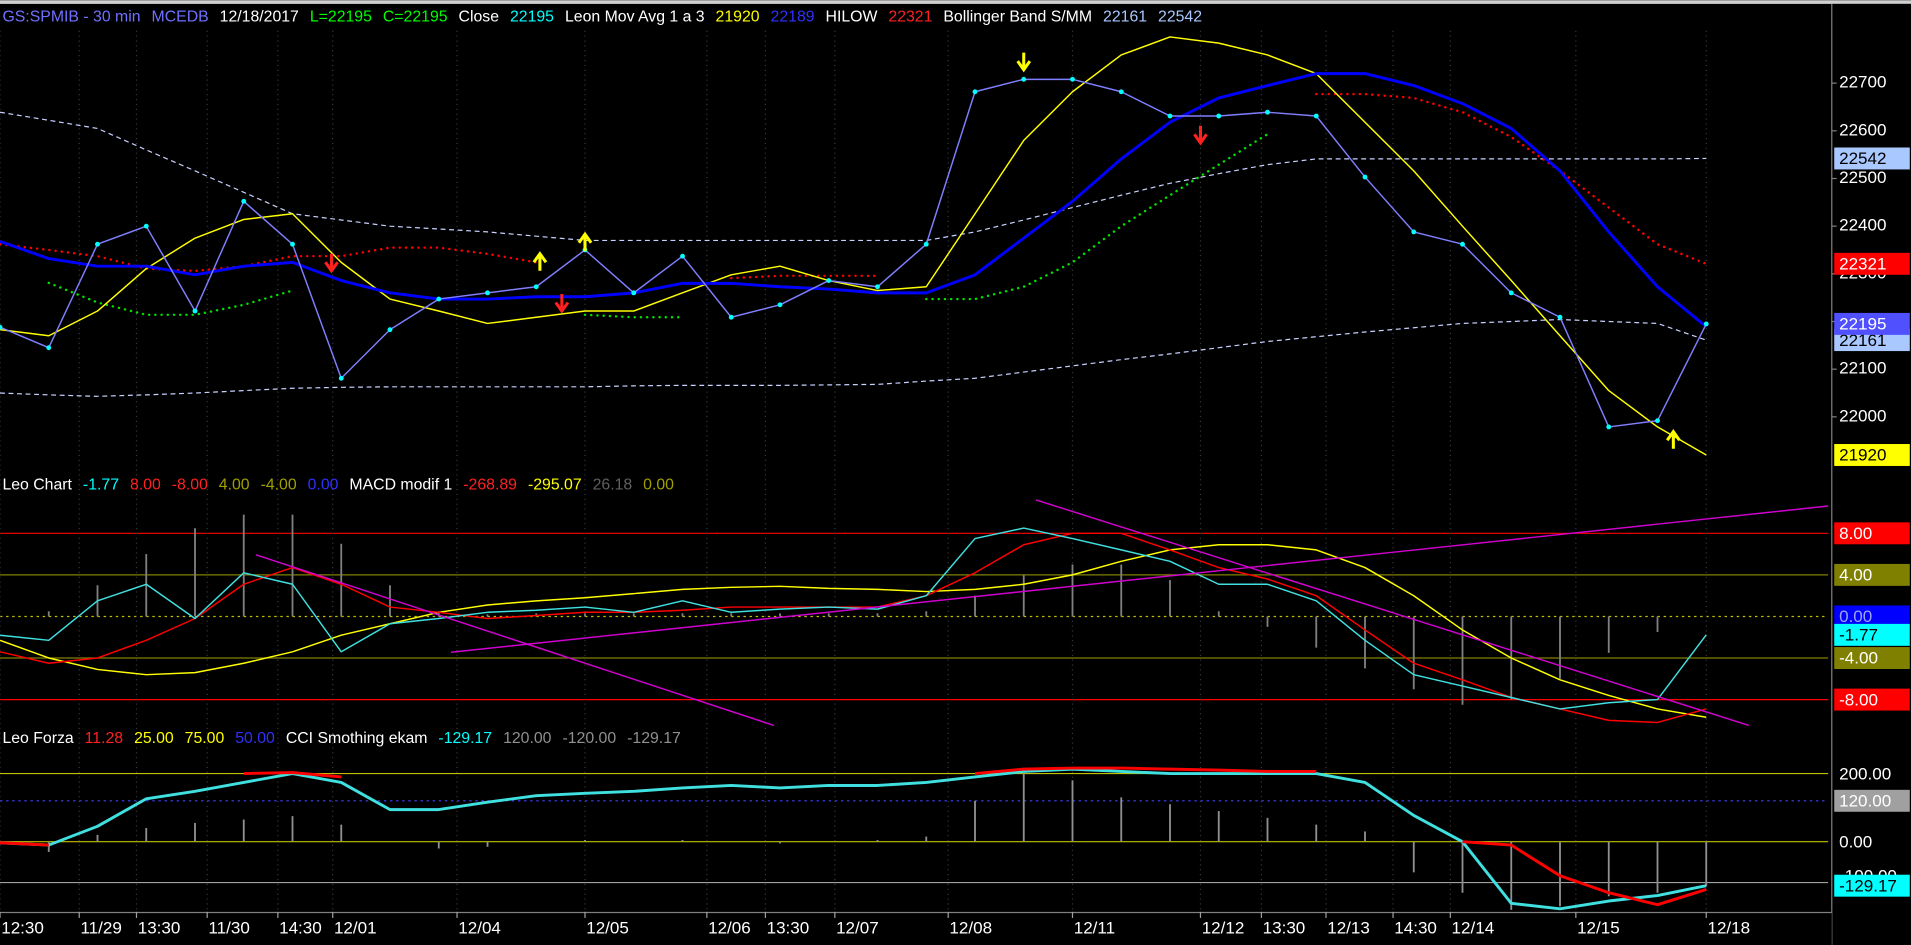 The image size is (1911, 945). What do you see at coordinates (635, 16) in the screenshot?
I see `legend-entry: Leon Mov Avg 1 a 3` at bounding box center [635, 16].